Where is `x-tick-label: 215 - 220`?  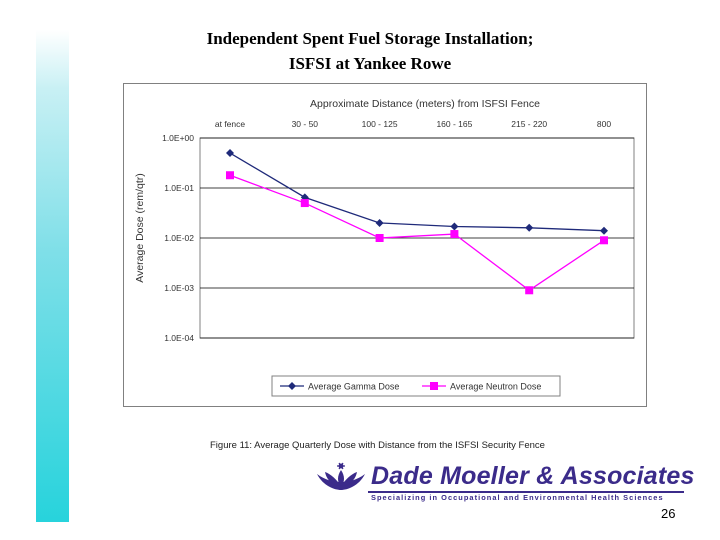 x-tick-label: 215 - 220 is located at coordinates (529, 124).